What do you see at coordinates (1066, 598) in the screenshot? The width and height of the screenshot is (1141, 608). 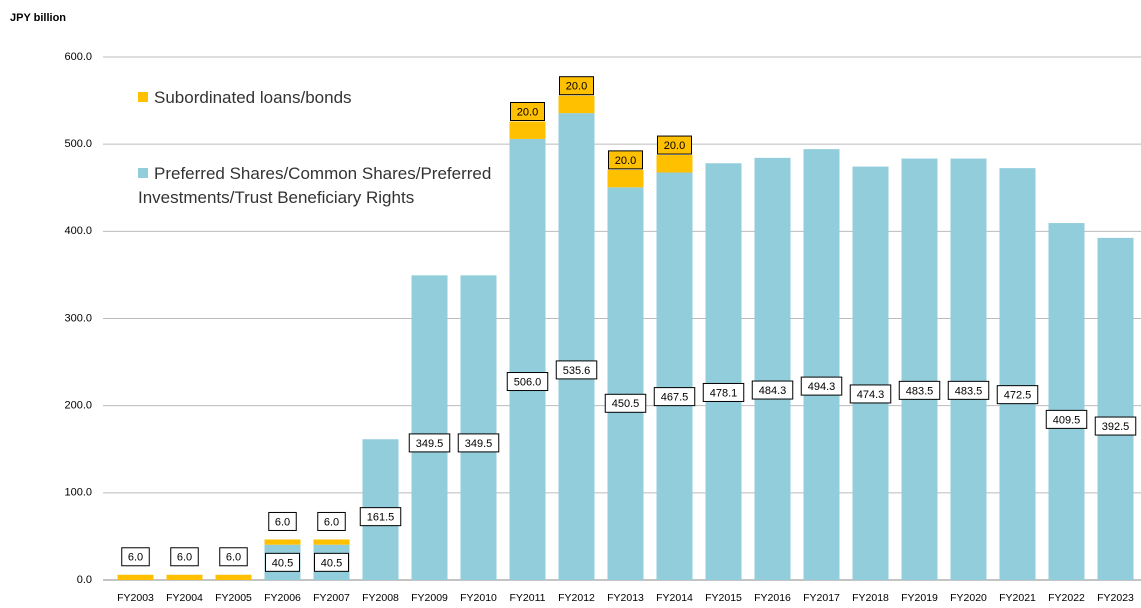 I see `x-tick-label: FY2022` at bounding box center [1066, 598].